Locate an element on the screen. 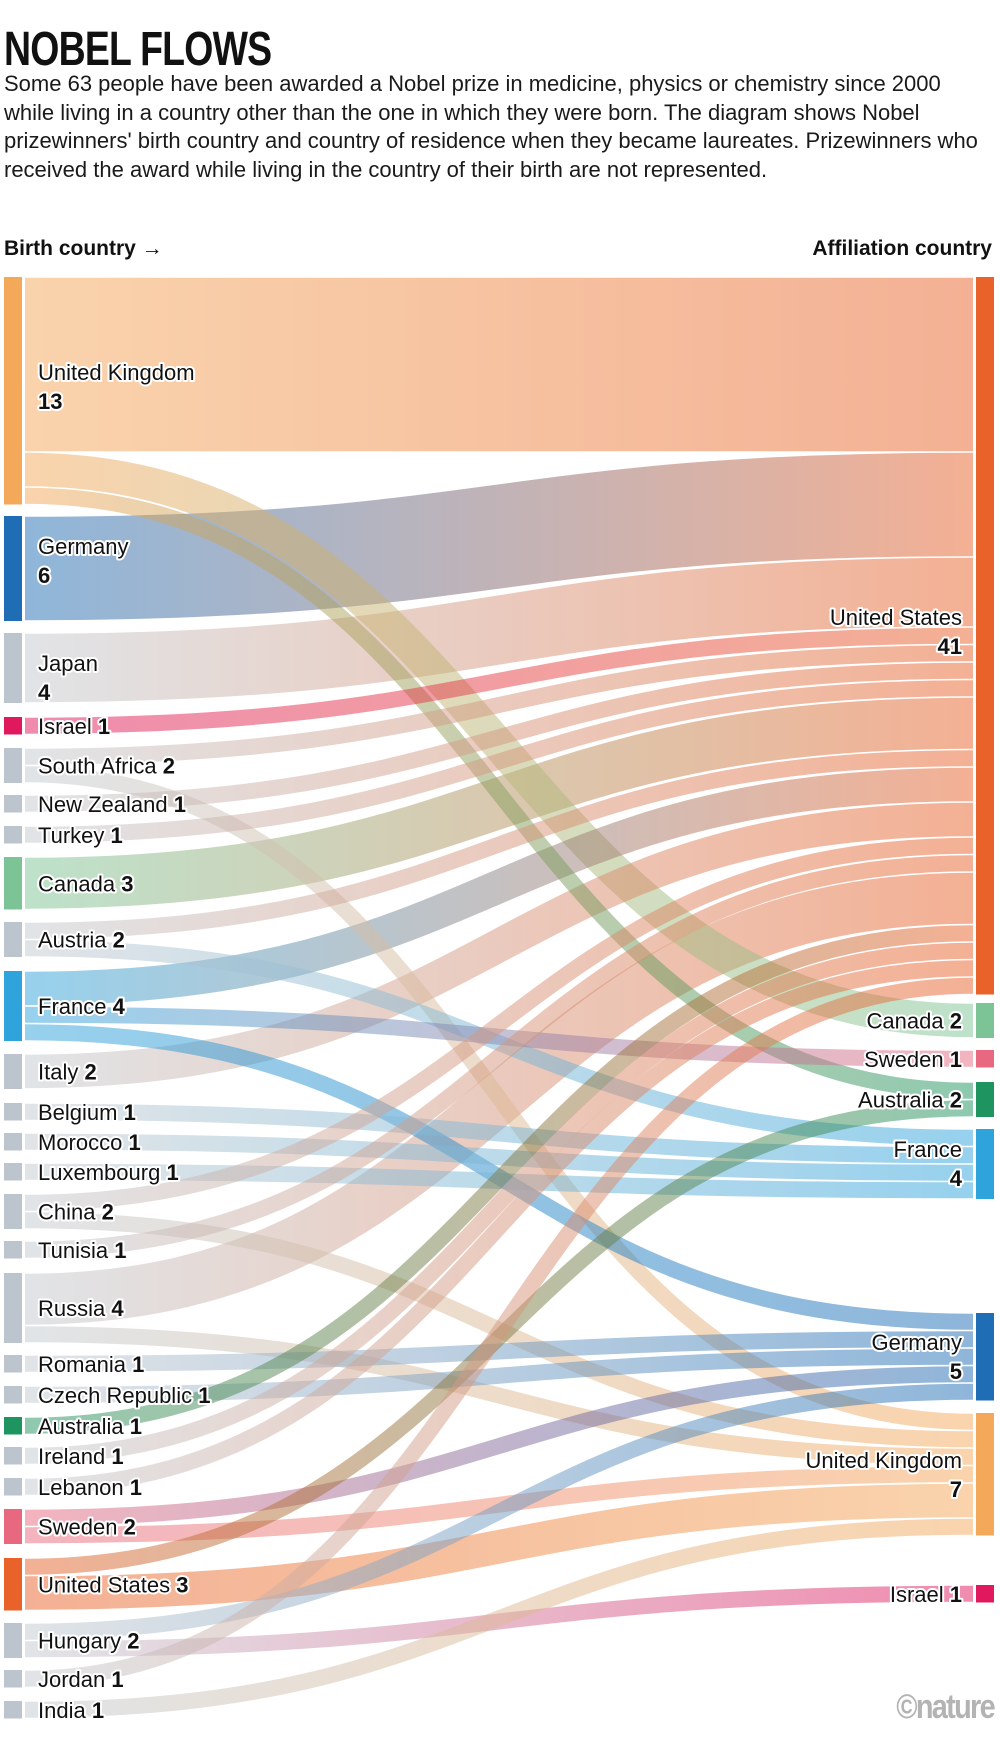 This screenshot has height=1747, width=1000. chart-title: NOBEL FLOWS is located at coordinates (138, 49).